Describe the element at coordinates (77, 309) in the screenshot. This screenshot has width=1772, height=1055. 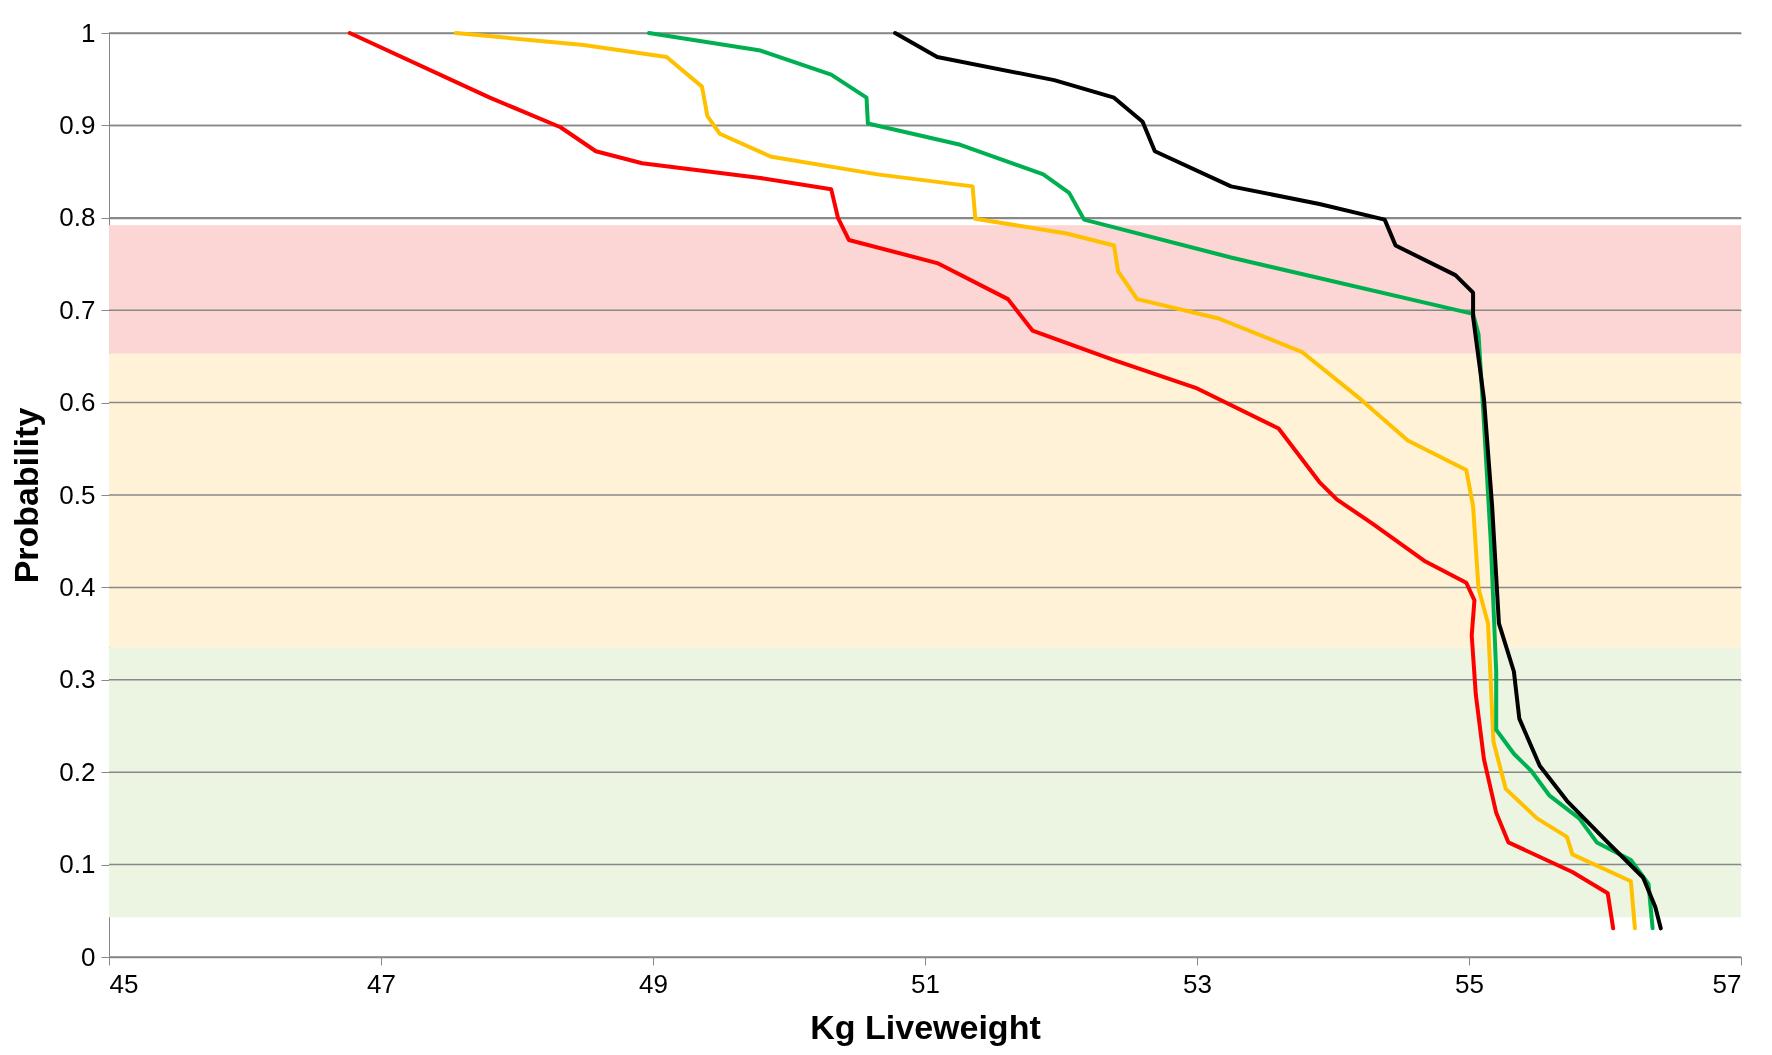
I see `y-tick-label: 0.7` at that location.